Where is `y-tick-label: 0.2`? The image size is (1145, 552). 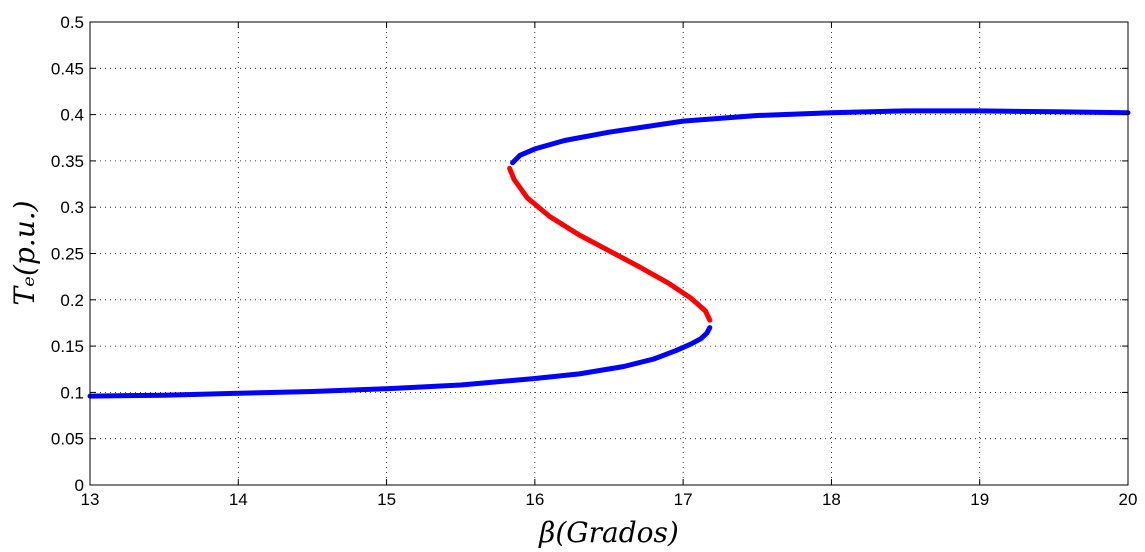 y-tick-label: 0.2 is located at coordinates (72, 300).